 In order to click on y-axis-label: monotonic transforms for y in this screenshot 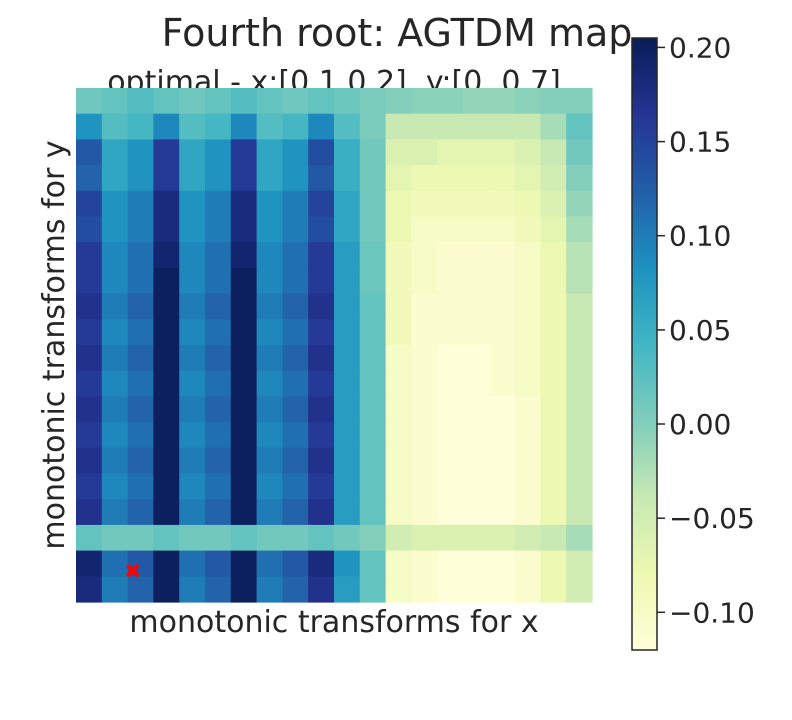, I will do `click(54, 344)`.